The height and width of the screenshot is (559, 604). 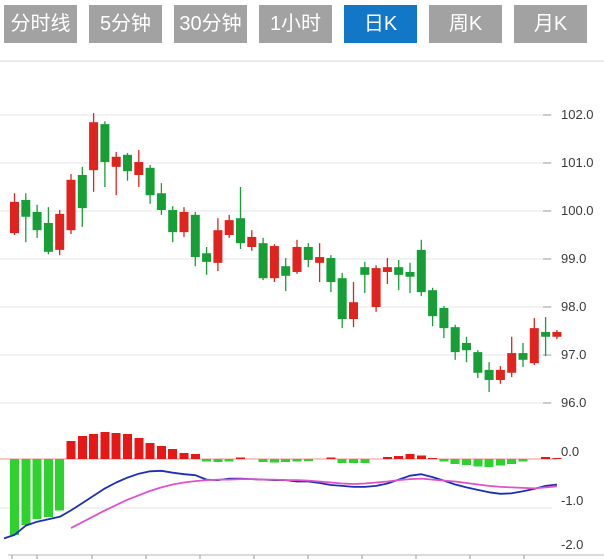 I want to click on tab-daily-k: 日K, so click(x=380, y=24).